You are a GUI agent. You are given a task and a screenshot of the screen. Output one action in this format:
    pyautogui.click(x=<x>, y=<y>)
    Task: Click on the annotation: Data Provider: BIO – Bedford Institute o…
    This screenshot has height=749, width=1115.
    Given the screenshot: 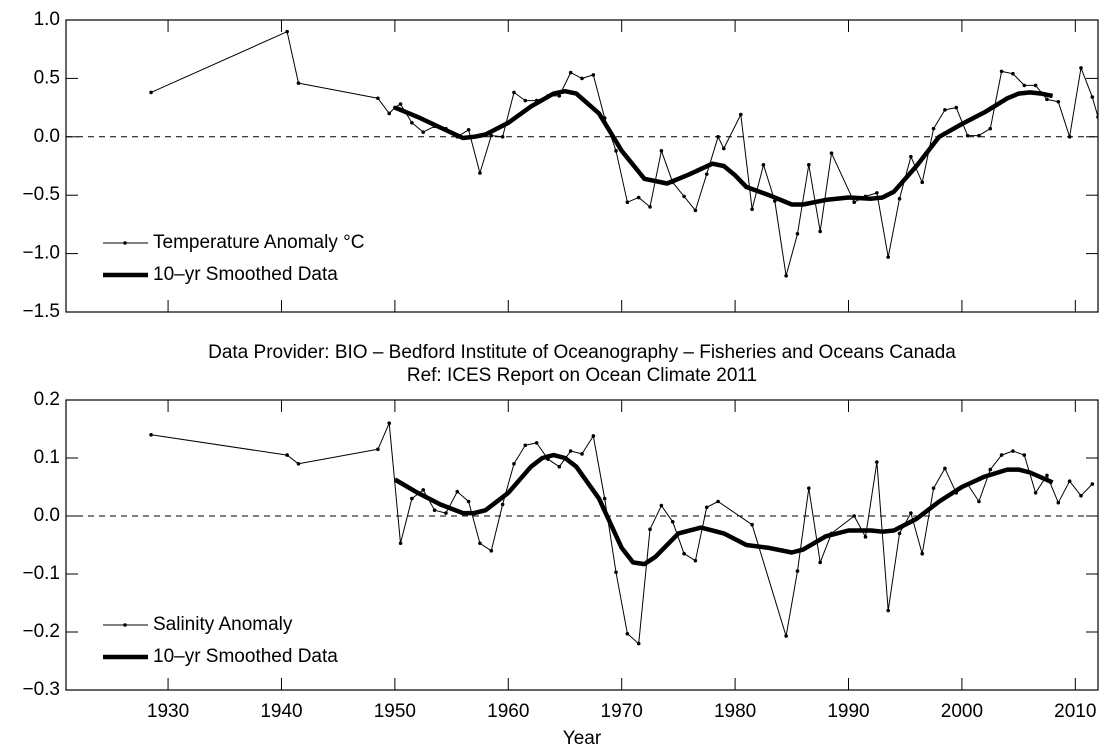 What is the action you would take?
    pyautogui.click(x=582, y=352)
    